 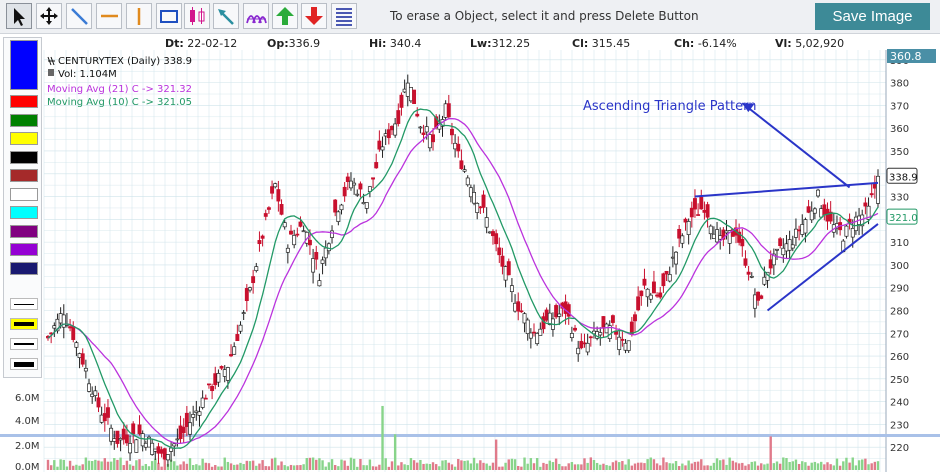 I want to click on rectangle-tool, so click(x=169, y=16).